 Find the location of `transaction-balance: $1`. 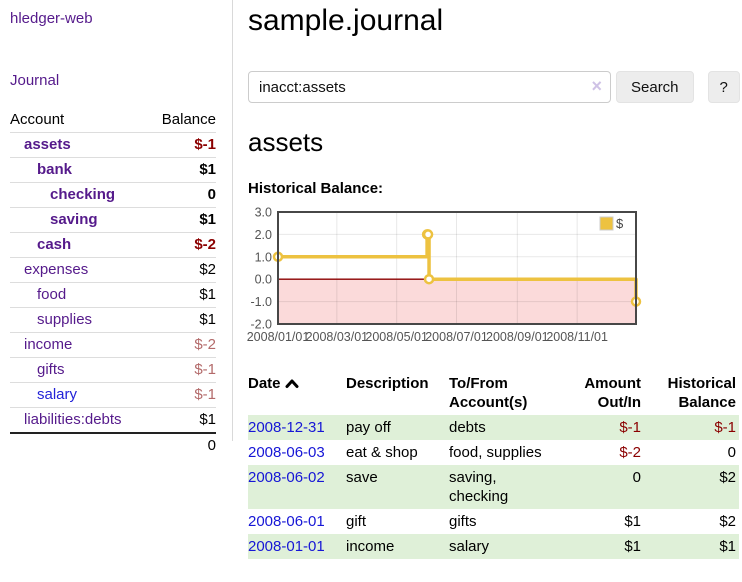

transaction-balance: $1 is located at coordinates (727, 546).